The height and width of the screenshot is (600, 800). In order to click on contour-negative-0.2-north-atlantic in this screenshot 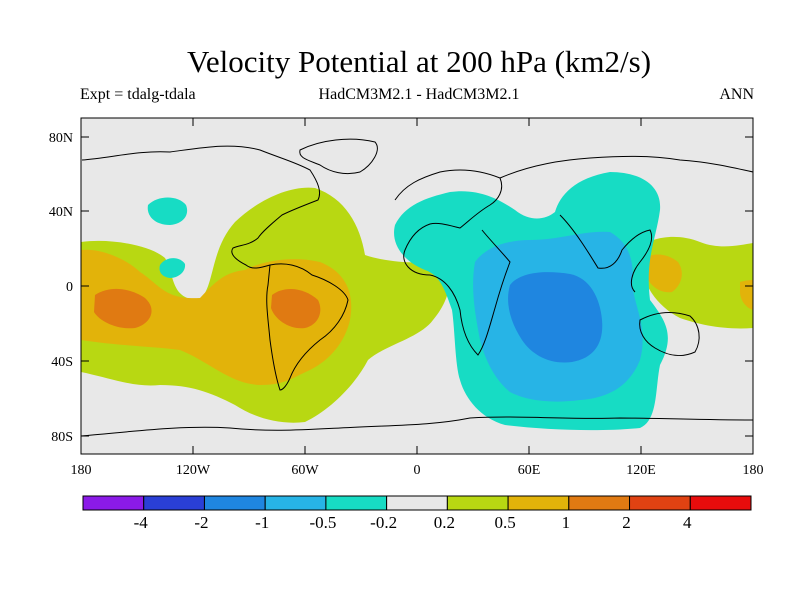, I will do `click(167, 211)`.